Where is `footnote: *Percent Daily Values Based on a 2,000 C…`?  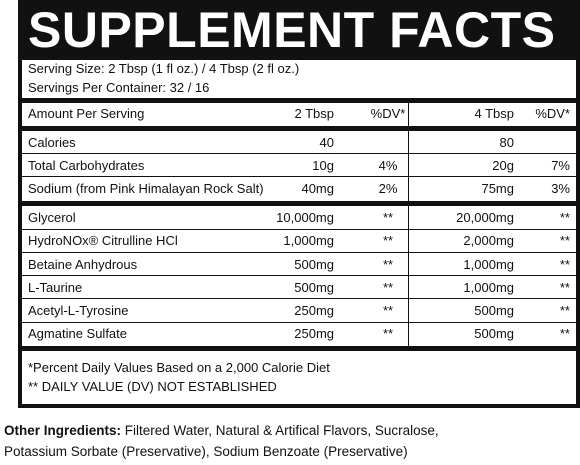
footnote: *Percent Daily Values Based on a 2,000 C… is located at coordinates (179, 367).